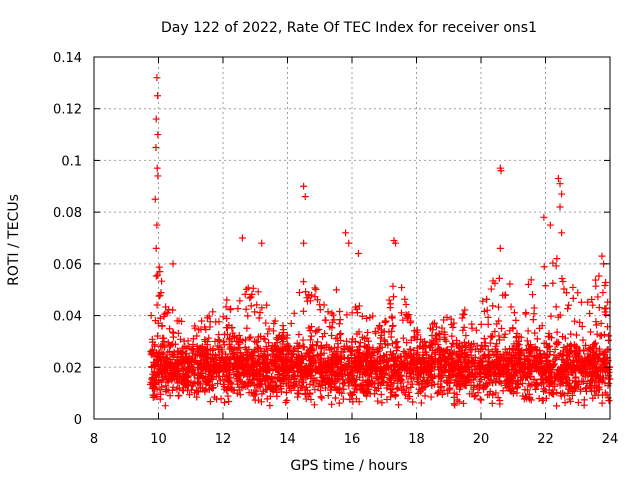 This screenshot has width=640, height=480. I want to click on x-tick-label: 20, so click(481, 439).